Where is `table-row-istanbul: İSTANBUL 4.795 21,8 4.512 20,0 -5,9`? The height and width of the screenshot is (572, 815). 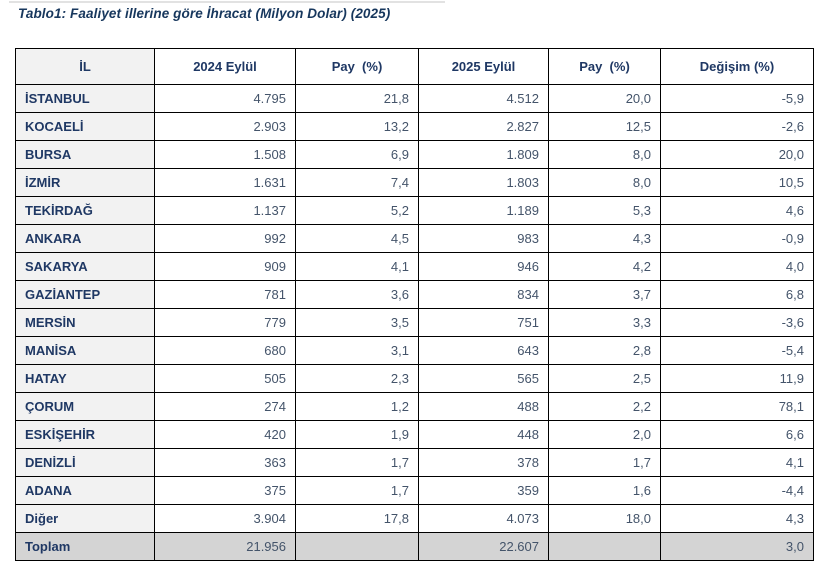 table-row-istanbul: İSTANBUL 4.795 21,8 4.512 20,0 -5,9 is located at coordinates (414, 98).